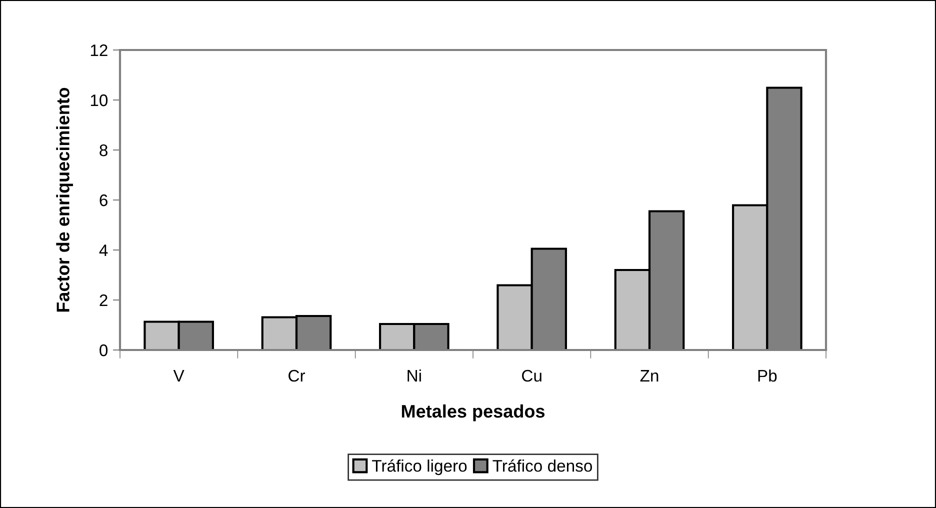 The image size is (936, 508). What do you see at coordinates (64, 200) in the screenshot?
I see `y-axis-title: Factor de enriquecimiento` at bounding box center [64, 200].